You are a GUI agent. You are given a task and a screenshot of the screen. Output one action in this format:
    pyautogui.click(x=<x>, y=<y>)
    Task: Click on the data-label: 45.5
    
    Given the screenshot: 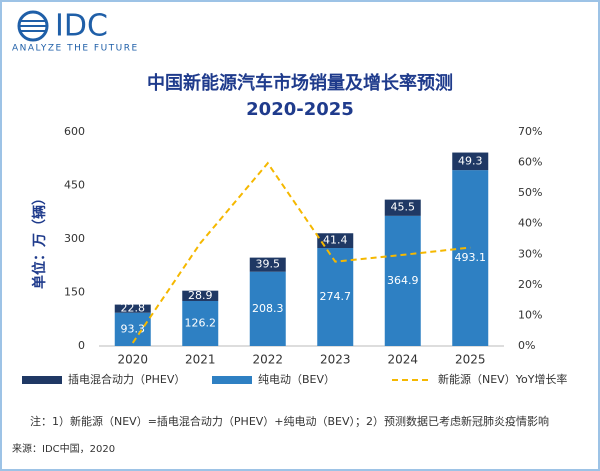 What is the action you would take?
    pyautogui.click(x=403, y=207)
    